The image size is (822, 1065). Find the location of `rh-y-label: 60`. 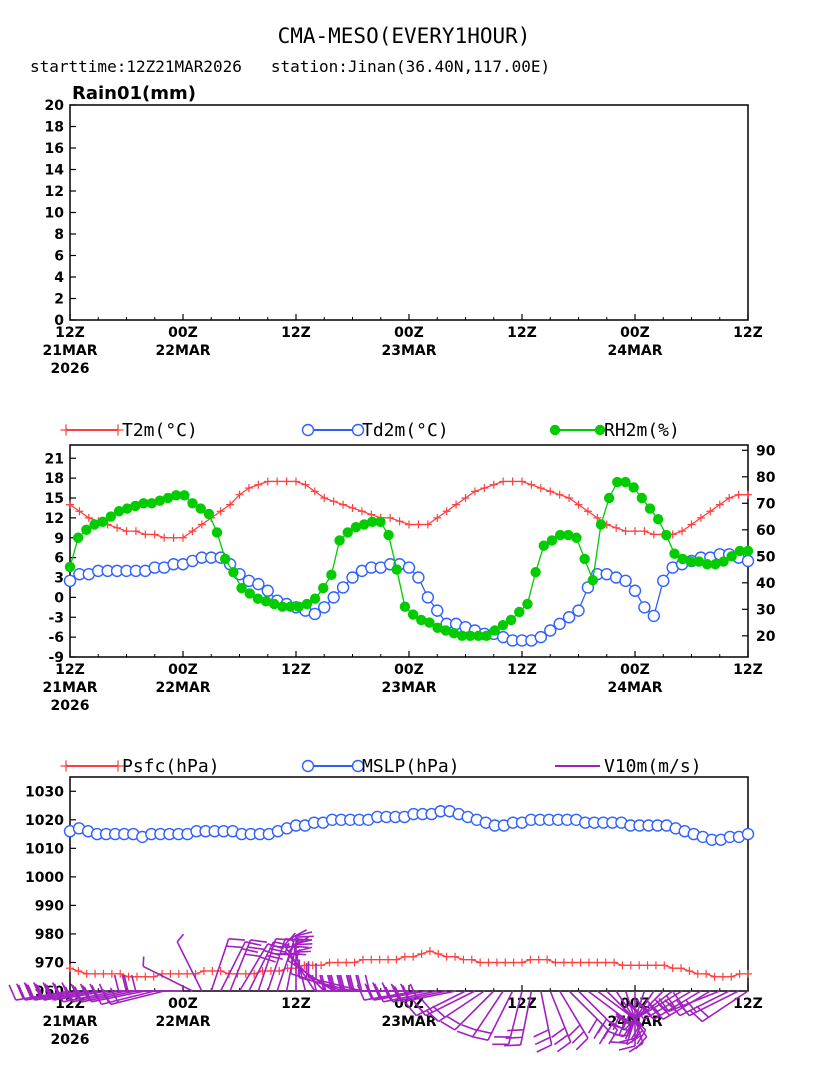

rh-y-label: 60 is located at coordinates (766, 531).